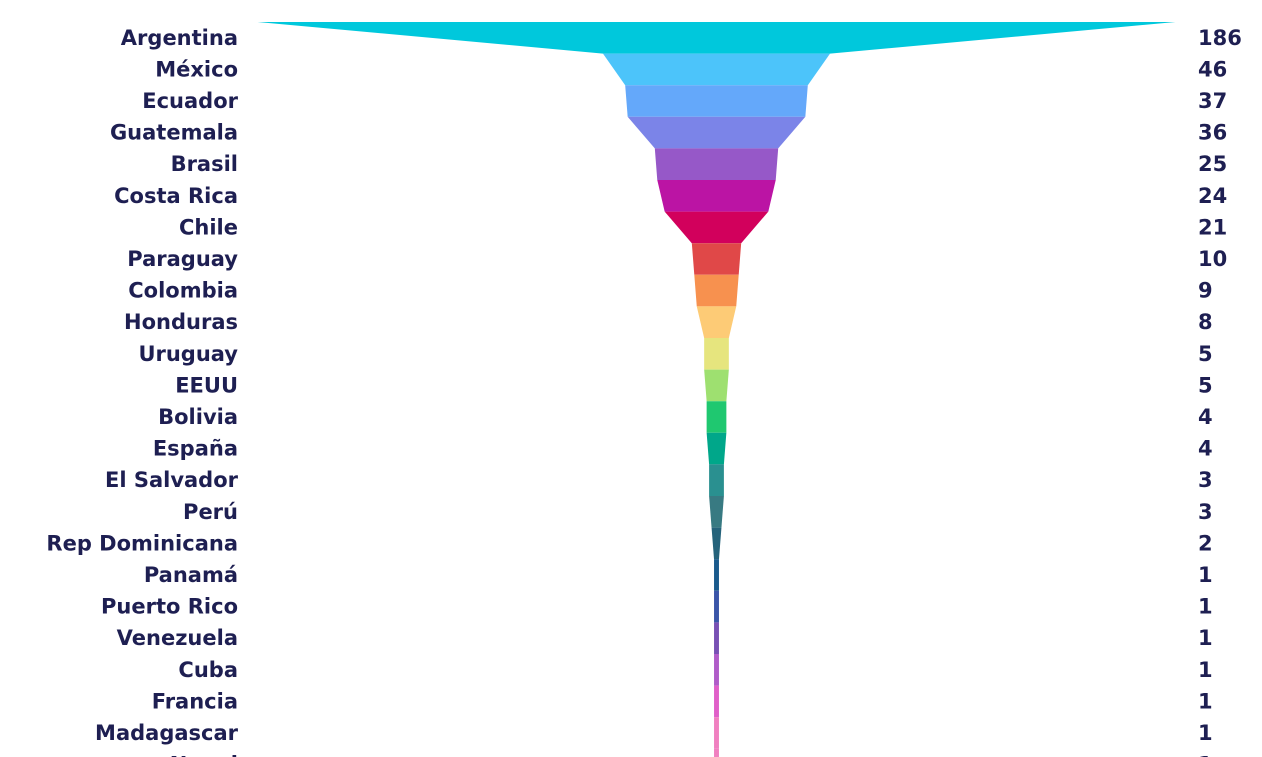  I want to click on funnel-segment-venezuela, so click(716, 638).